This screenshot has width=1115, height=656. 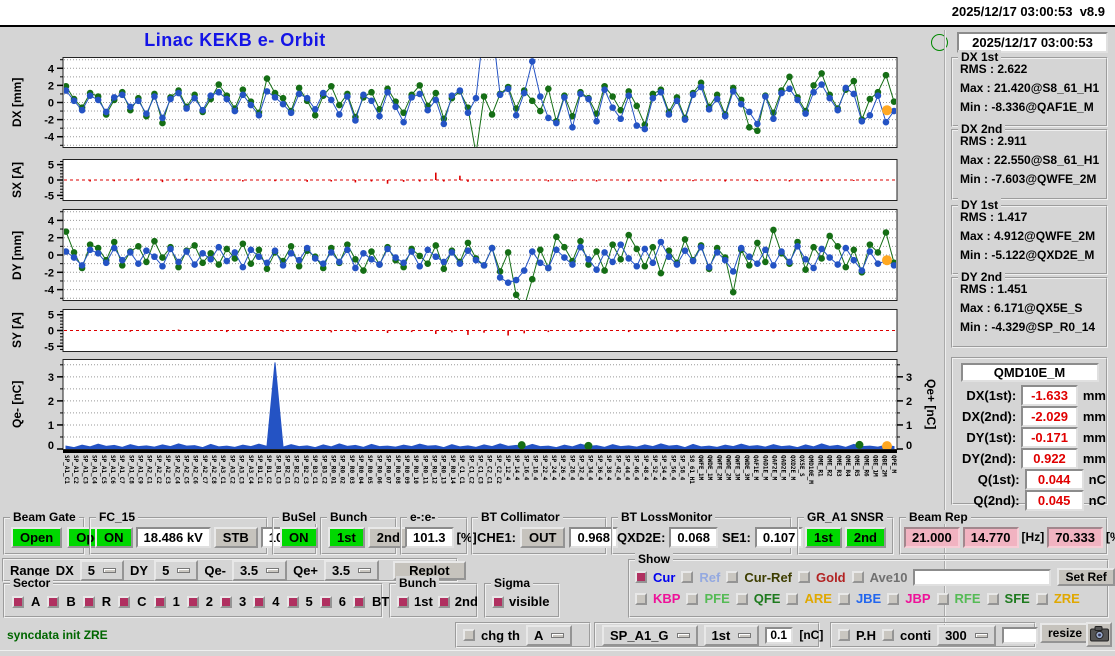 I want to click on bt-collimator-title: BT Collimator, so click(x=520, y=517).